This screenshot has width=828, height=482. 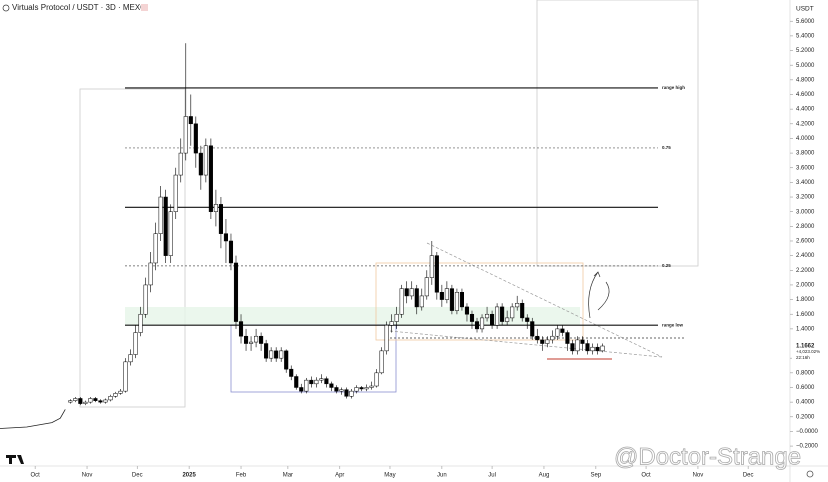 What do you see at coordinates (803, 357) in the screenshot?
I see `price-countdown: 22:16h` at bounding box center [803, 357].